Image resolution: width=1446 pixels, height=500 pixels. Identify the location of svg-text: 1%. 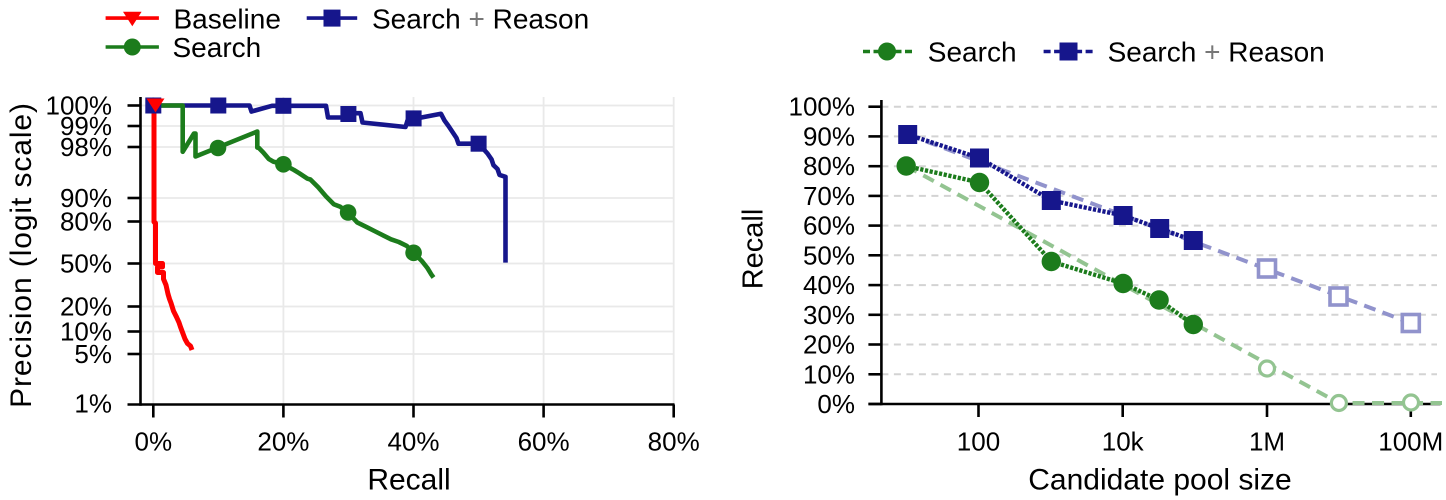
(93, 404).